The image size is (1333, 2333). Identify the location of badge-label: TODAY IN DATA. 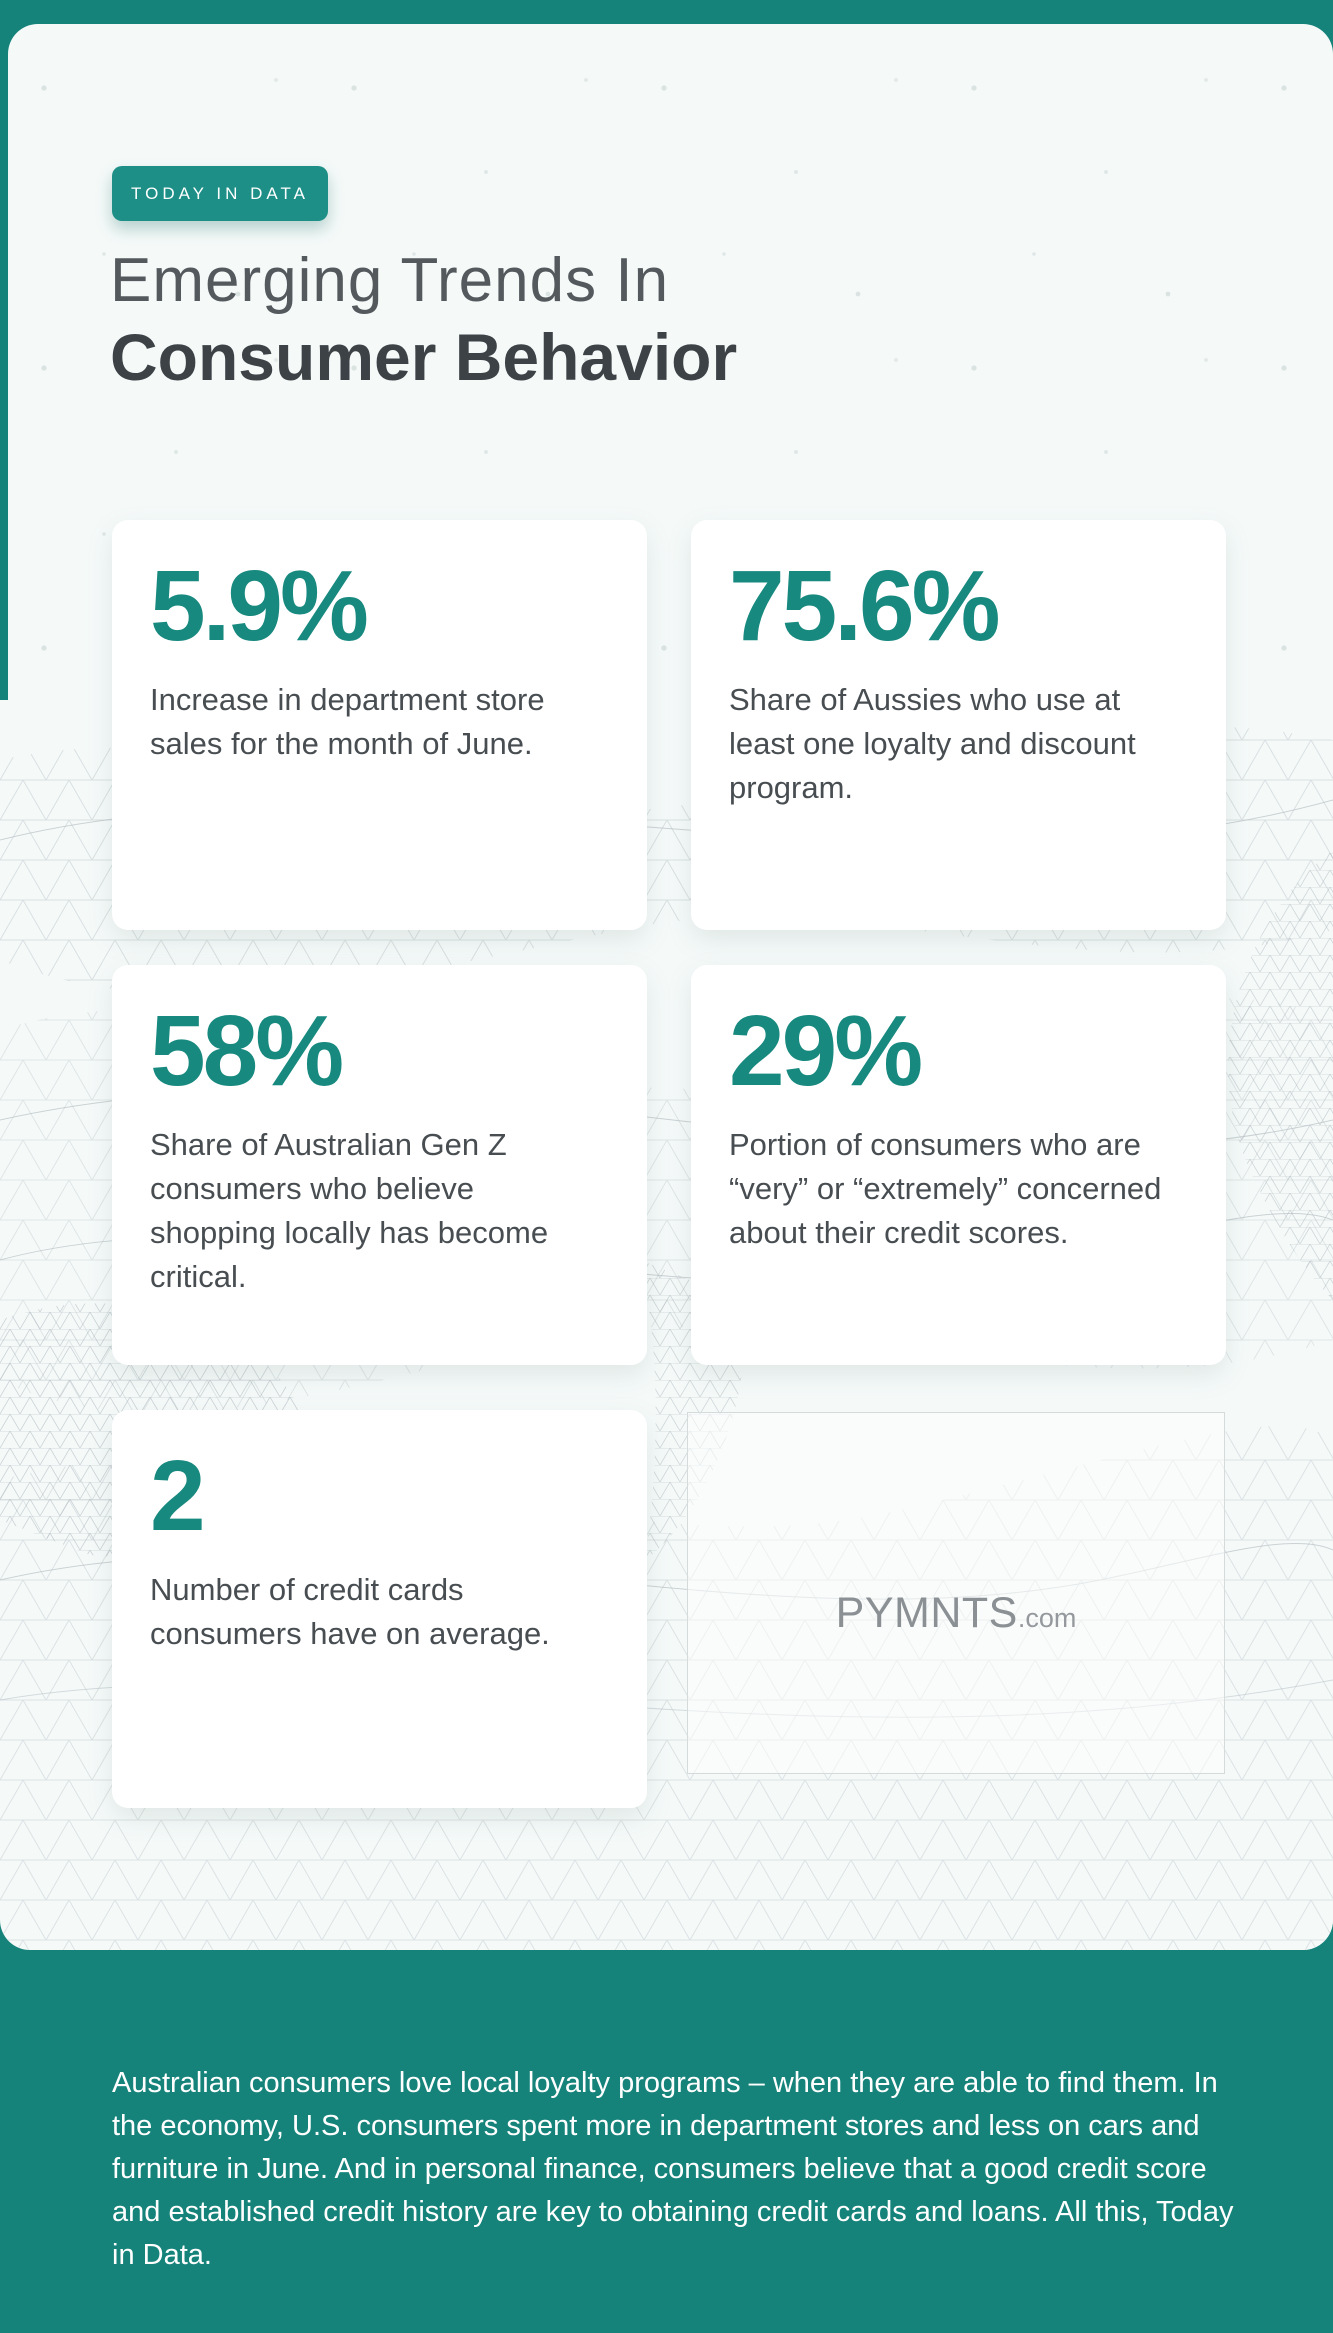
(220, 193).